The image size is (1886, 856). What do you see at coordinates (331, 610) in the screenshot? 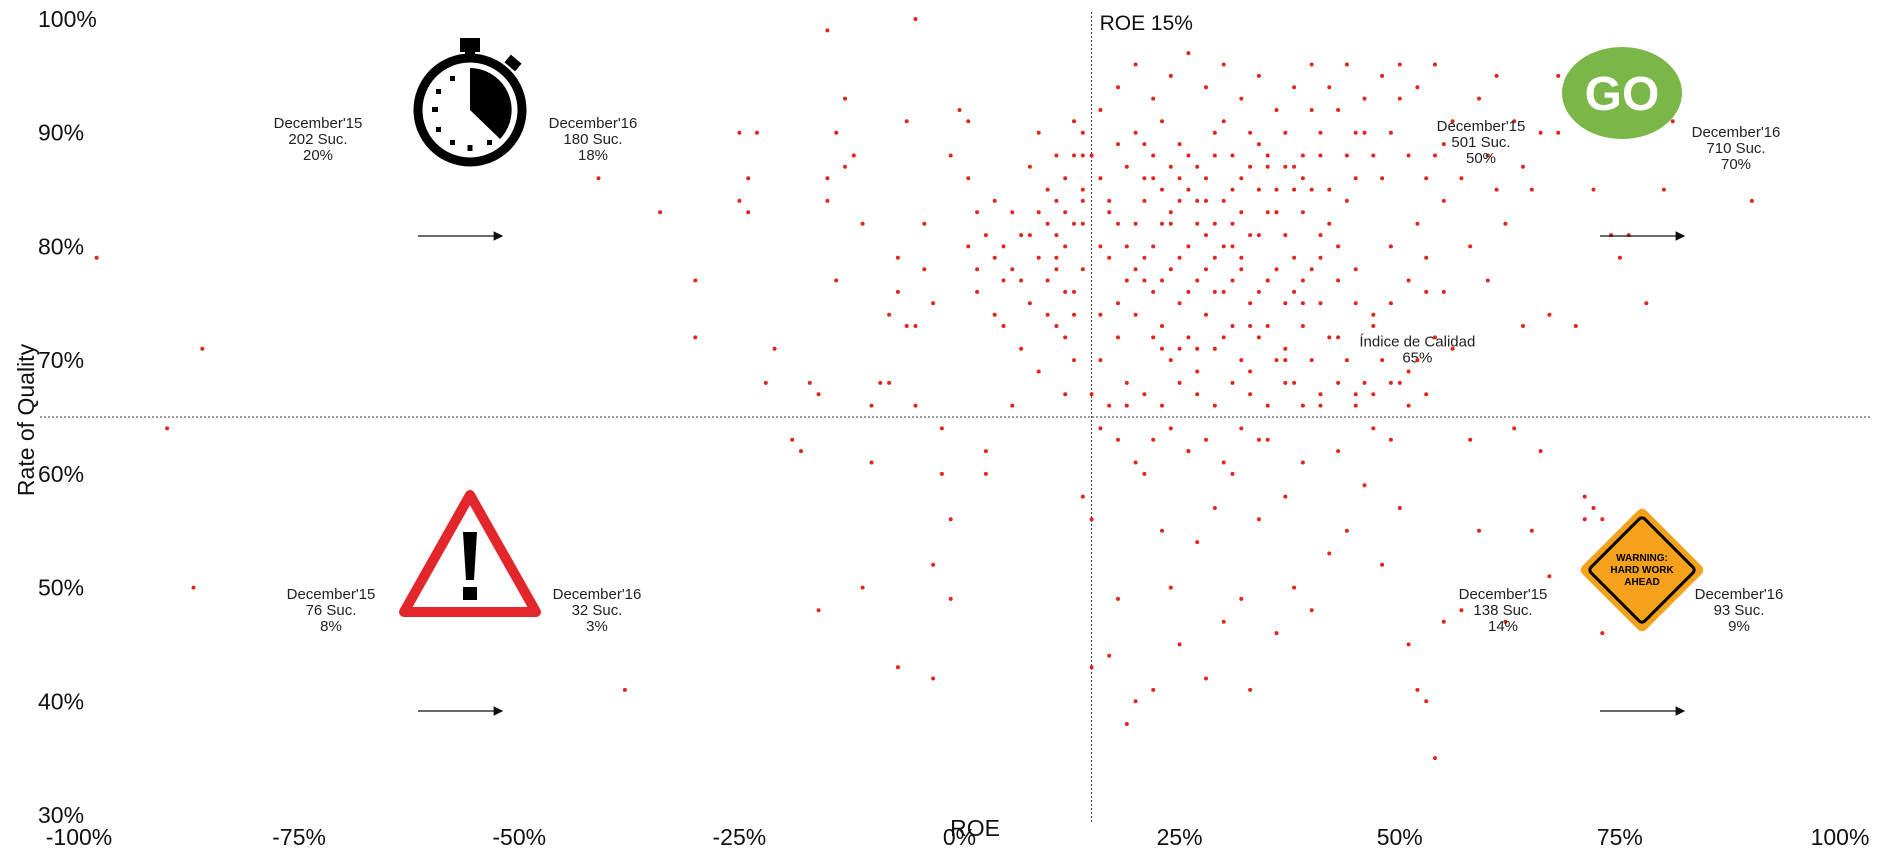
I see `bottom-left-before-label: 76 Suc.` at bounding box center [331, 610].